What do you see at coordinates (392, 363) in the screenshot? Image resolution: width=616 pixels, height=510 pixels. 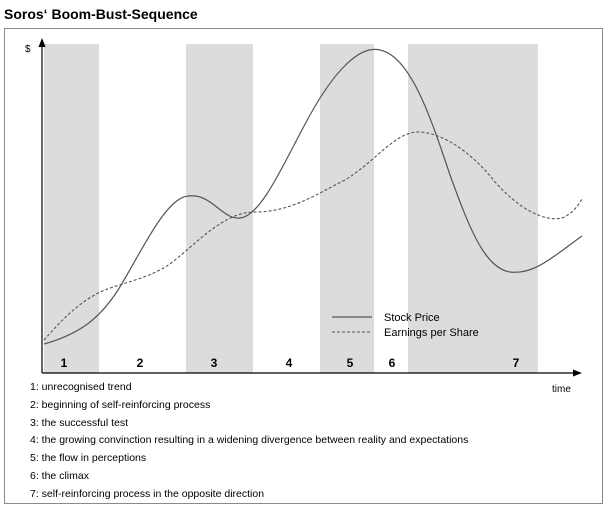 I see `phase-label-6: 6` at bounding box center [392, 363].